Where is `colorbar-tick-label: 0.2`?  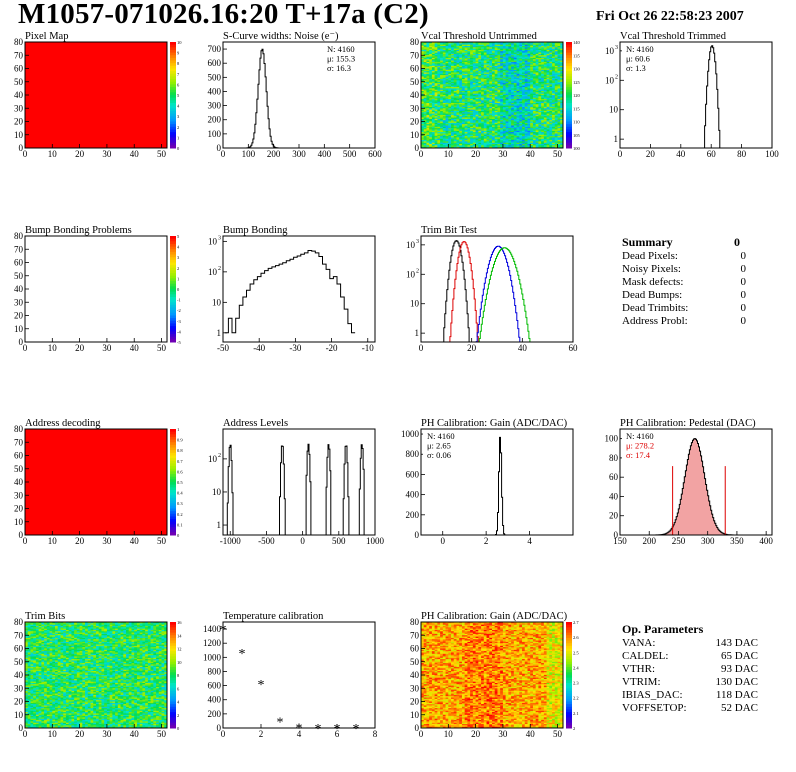
colorbar-tick-label: 0.2 is located at coordinates (180, 514).